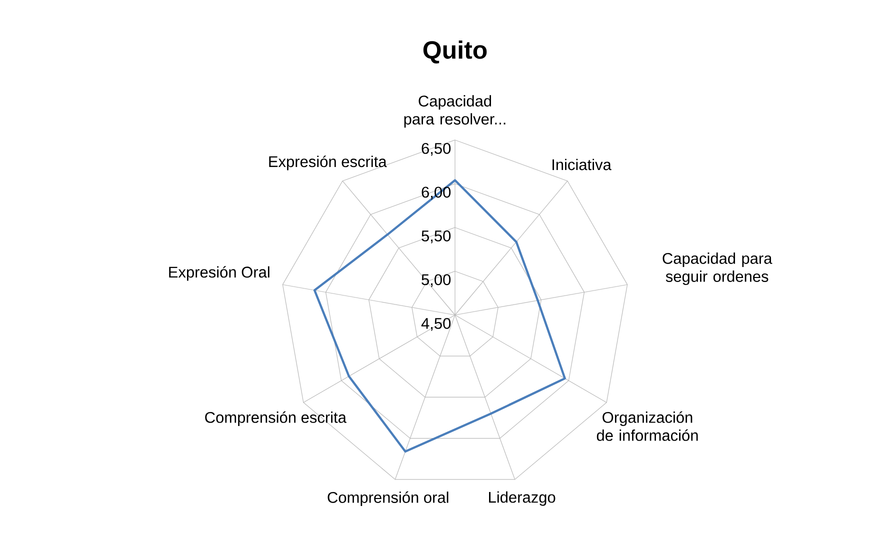 The image size is (884, 538). I want to click on spoke-label: Organización de información, so click(647, 426).